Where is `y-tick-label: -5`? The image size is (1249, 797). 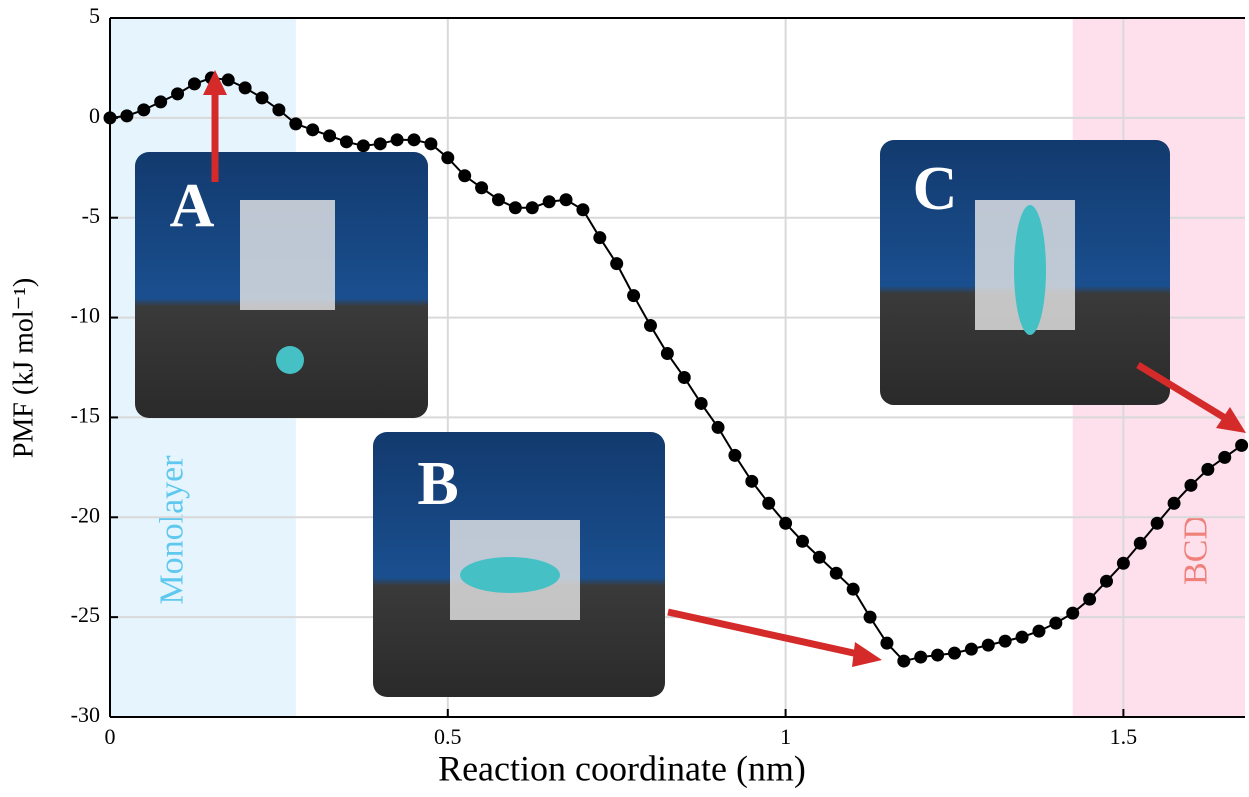
y-tick-label: -5 is located at coordinates (91, 215).